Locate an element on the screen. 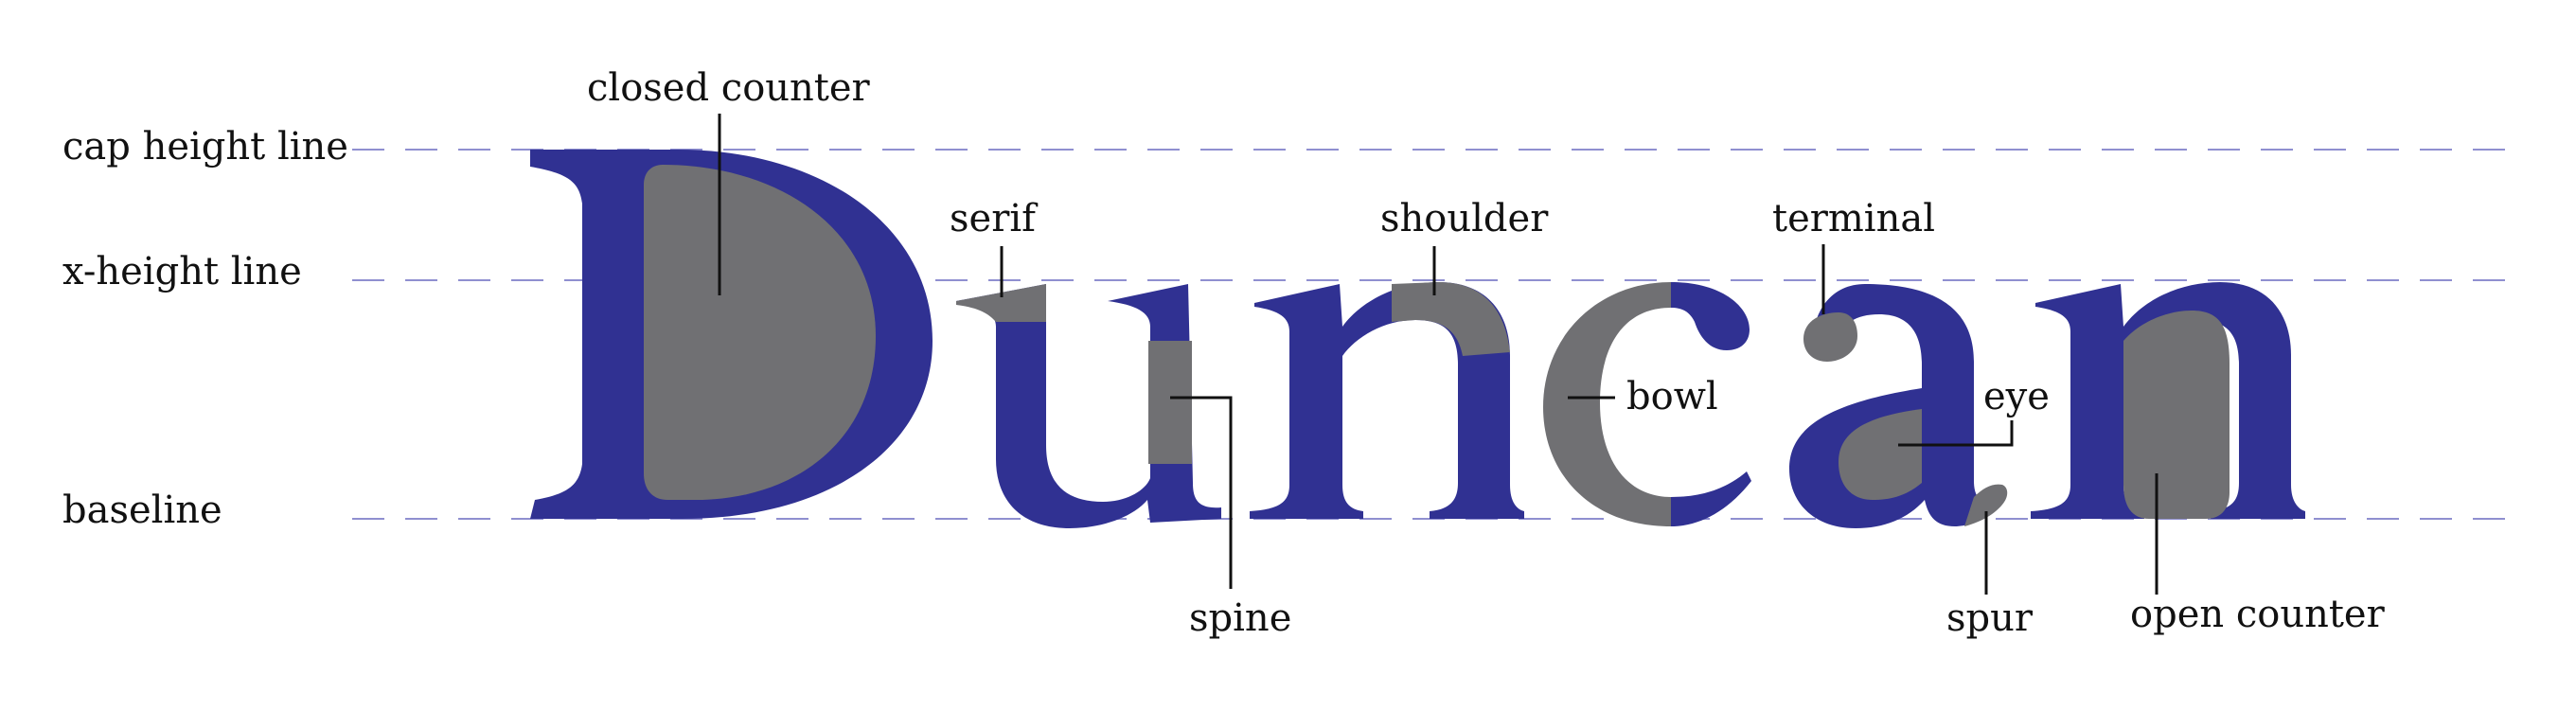 The height and width of the screenshot is (711, 2576). letter-d is located at coordinates (731, 334).